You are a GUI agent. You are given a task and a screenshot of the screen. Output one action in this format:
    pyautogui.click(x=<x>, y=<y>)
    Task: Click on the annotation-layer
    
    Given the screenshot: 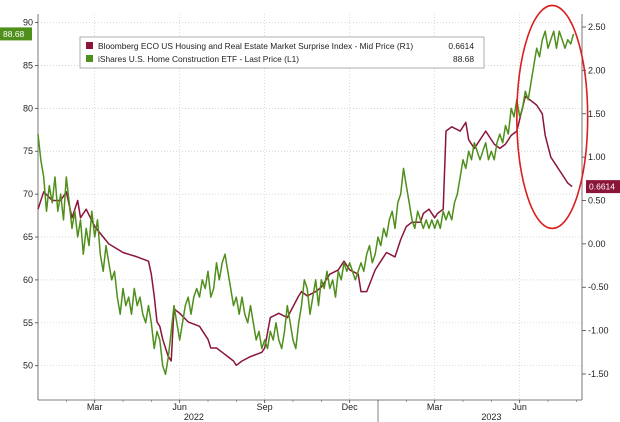 What is the action you would take?
    pyautogui.click(x=552, y=117)
    